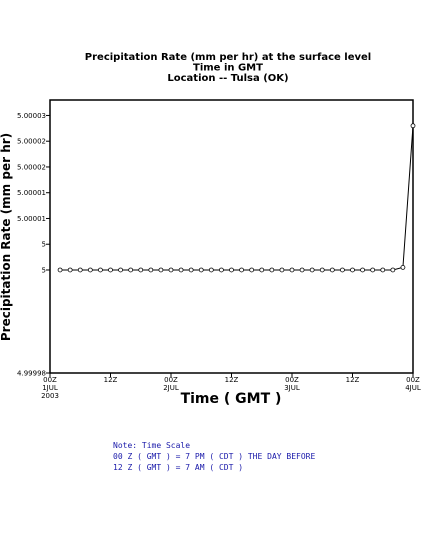 The width and height of the screenshot is (425, 550). What do you see at coordinates (228, 68) in the screenshot?
I see `chart-title-line: Time in GMT` at bounding box center [228, 68].